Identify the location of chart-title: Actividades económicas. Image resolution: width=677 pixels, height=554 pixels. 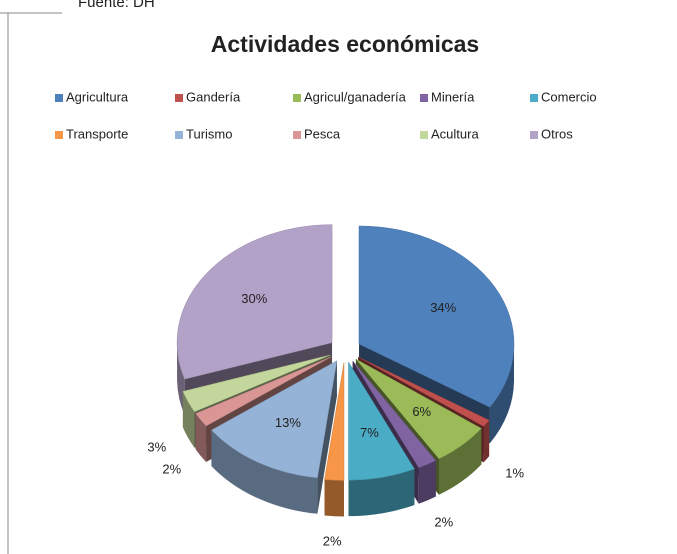
(345, 44).